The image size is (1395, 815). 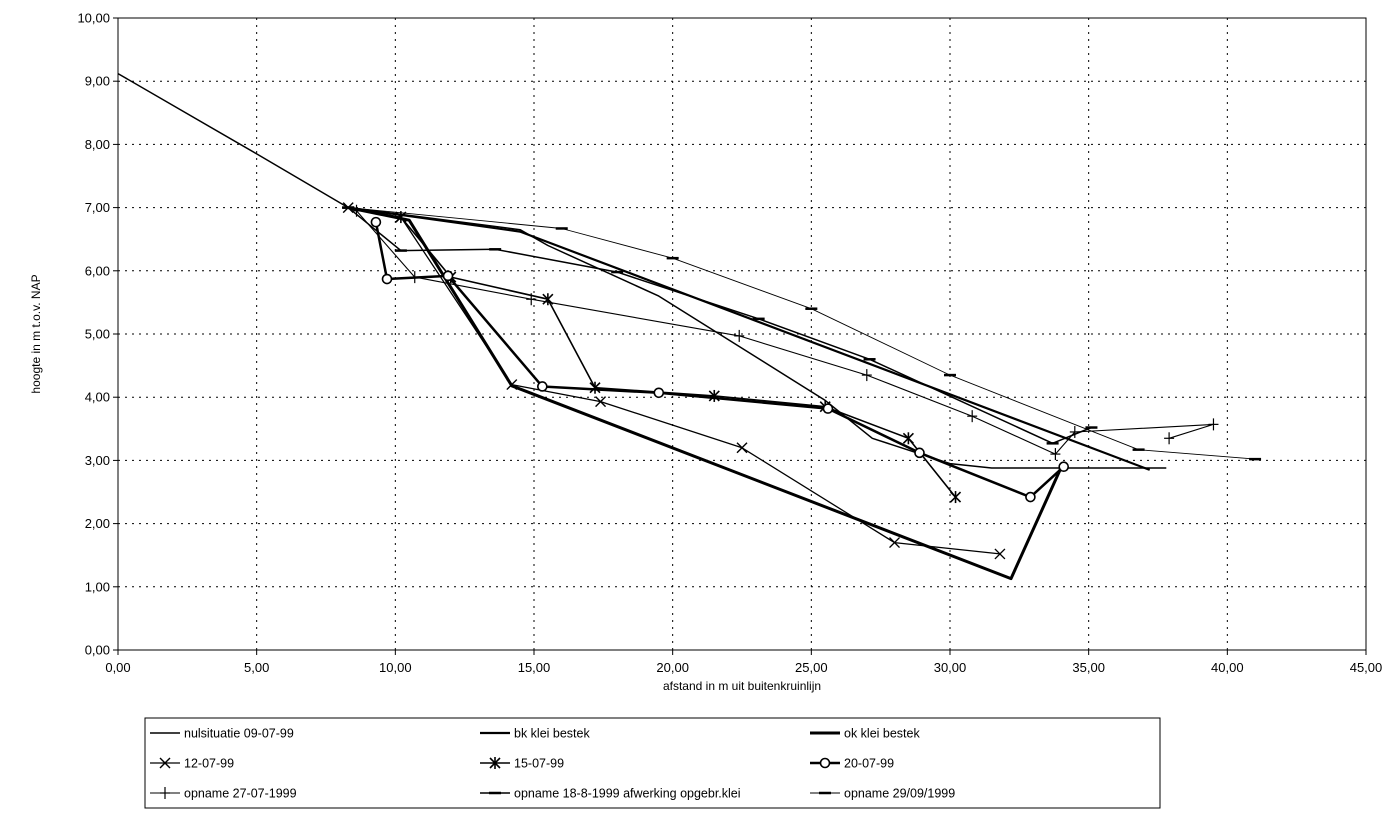 I want to click on x-tick-label: 30,00, so click(x=950, y=667).